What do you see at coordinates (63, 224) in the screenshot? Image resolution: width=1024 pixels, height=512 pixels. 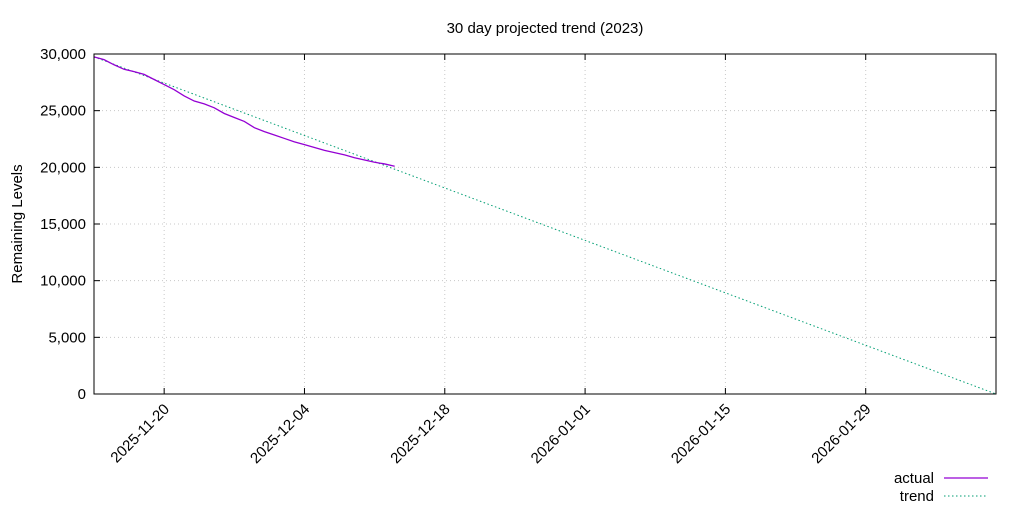 I see `y-tick-label: 15,000` at bounding box center [63, 224].